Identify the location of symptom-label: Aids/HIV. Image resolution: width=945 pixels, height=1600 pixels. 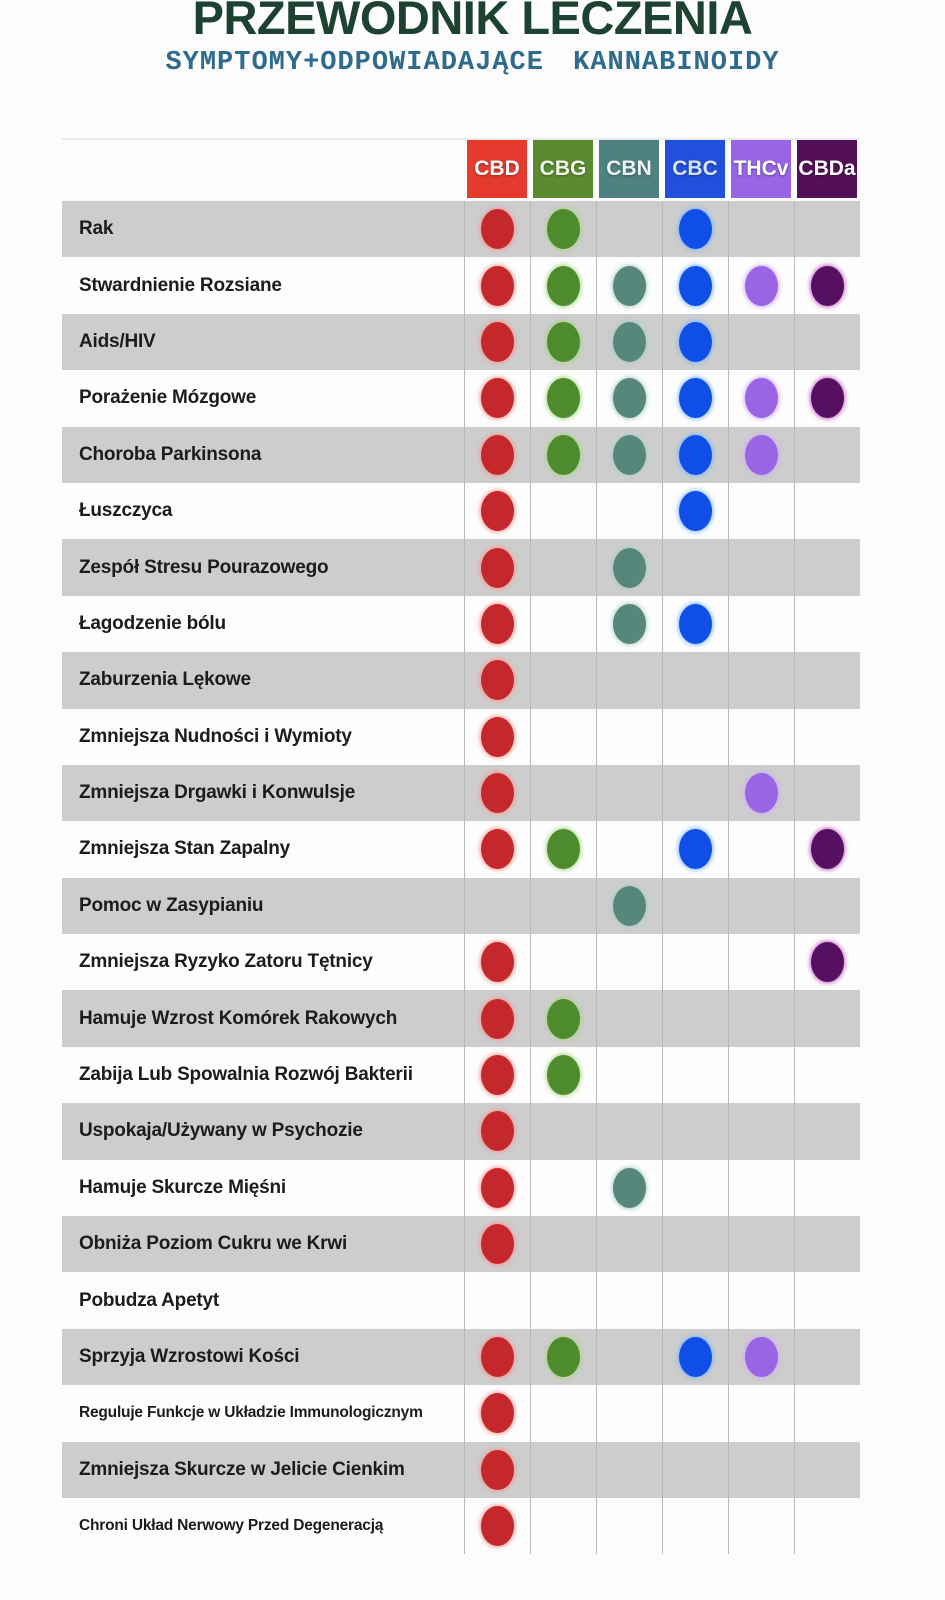
(117, 341).